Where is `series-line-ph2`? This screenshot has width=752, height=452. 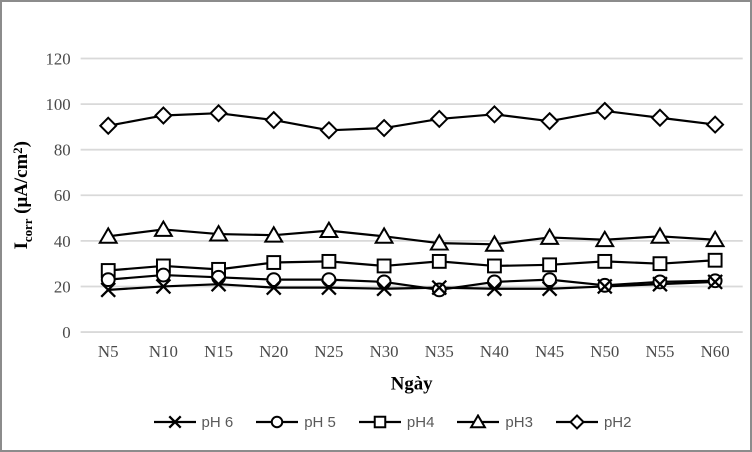 series-line-ph2 is located at coordinates (412, 120).